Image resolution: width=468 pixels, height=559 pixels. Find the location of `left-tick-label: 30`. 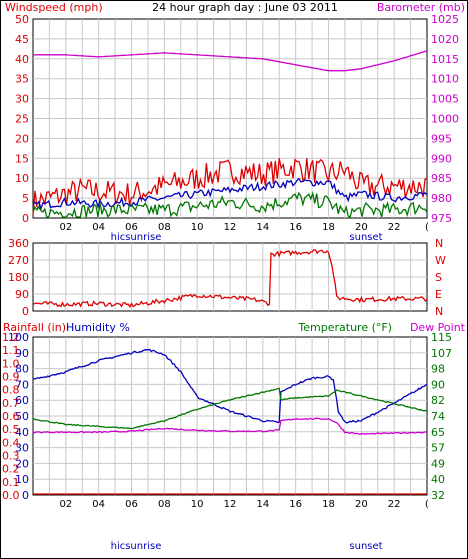

left-tick-label: 30 is located at coordinates (22, 448).